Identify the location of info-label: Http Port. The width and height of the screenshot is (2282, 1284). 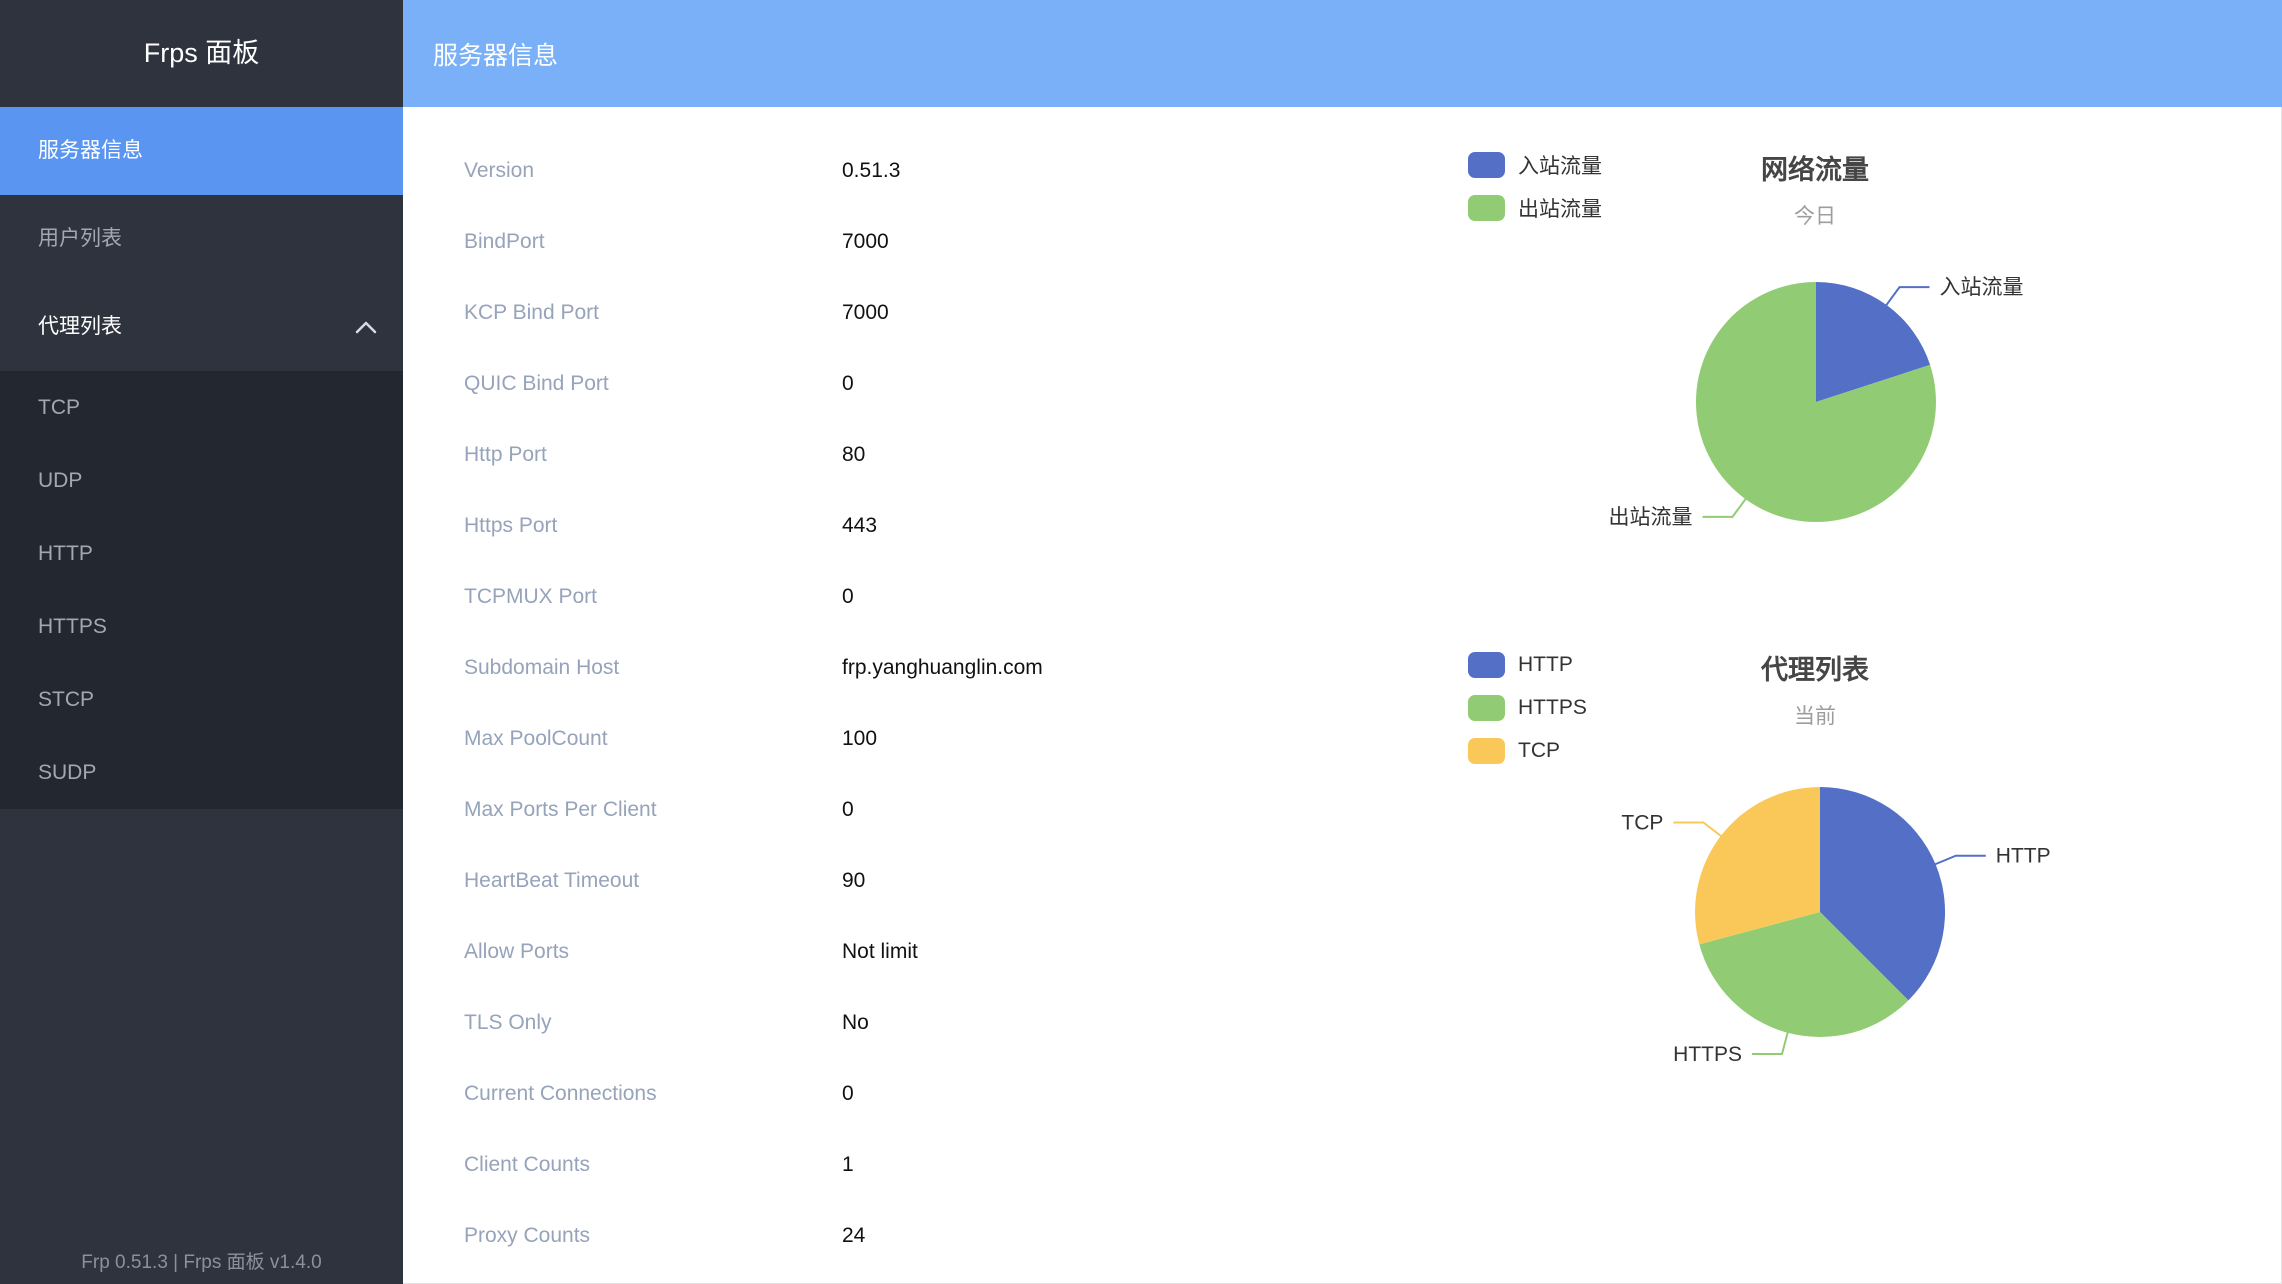
(505, 454).